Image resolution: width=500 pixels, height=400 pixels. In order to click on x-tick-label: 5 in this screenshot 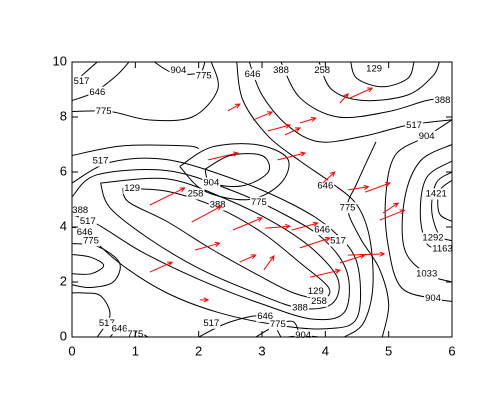, I will do `click(388, 350)`.